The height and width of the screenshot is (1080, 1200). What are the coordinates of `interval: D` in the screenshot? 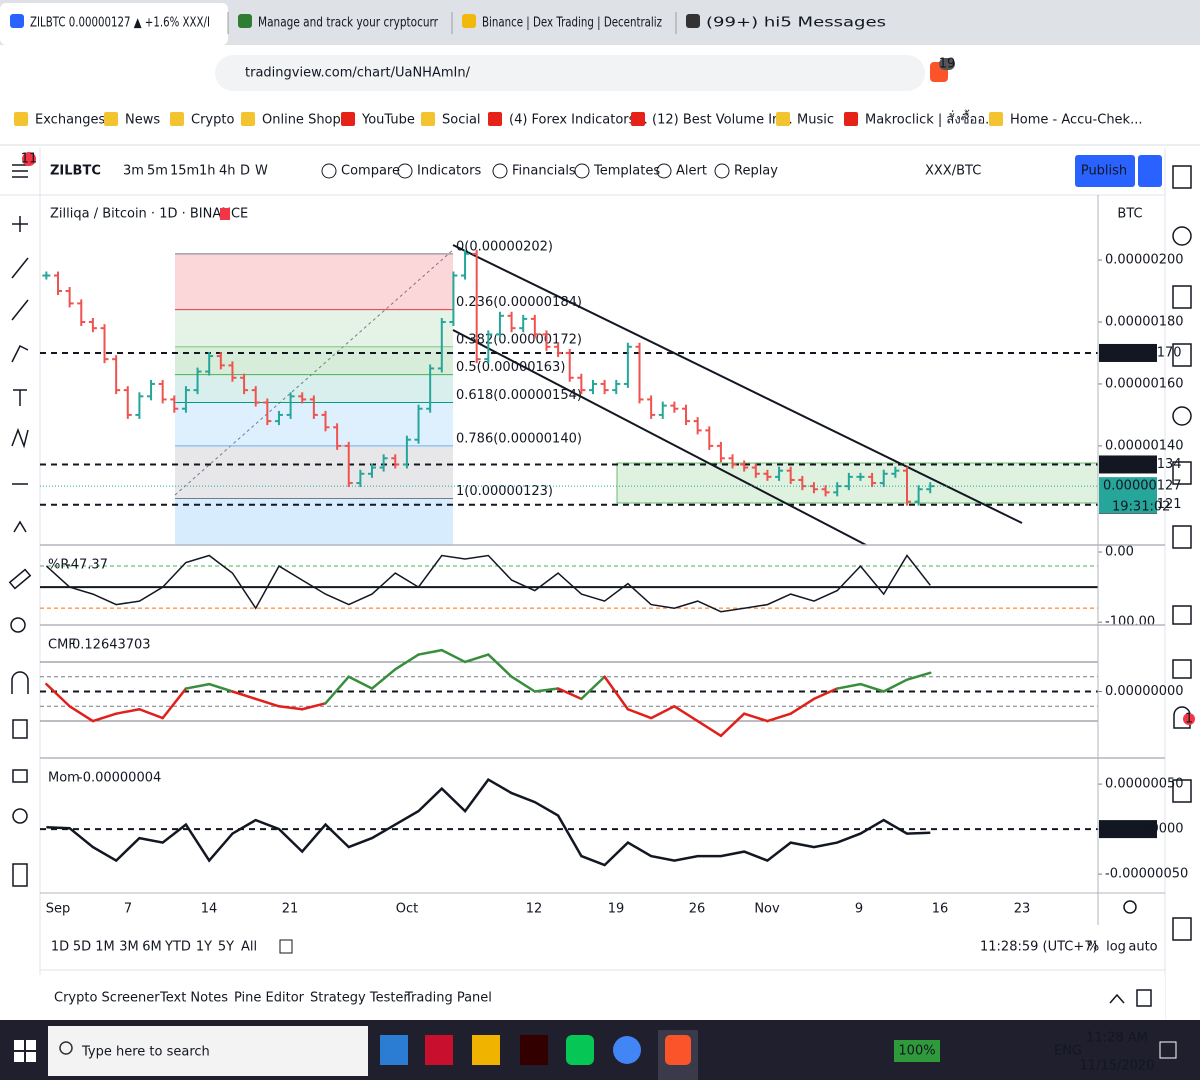 It's located at (245, 171).